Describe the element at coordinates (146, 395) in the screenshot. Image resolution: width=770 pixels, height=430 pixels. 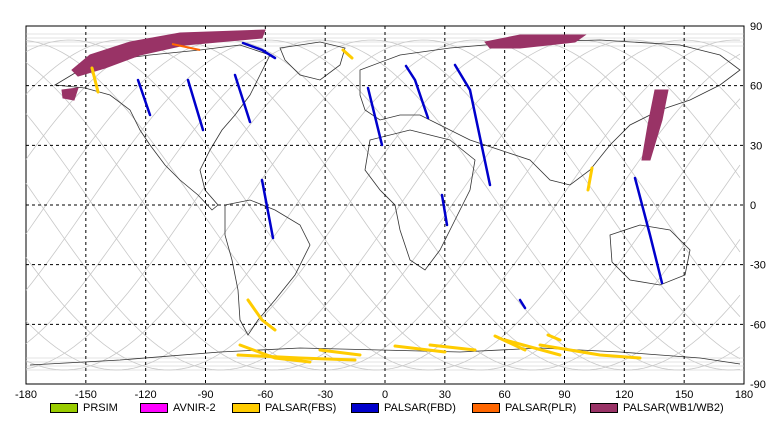
I see `x-tick-label: -120` at that location.